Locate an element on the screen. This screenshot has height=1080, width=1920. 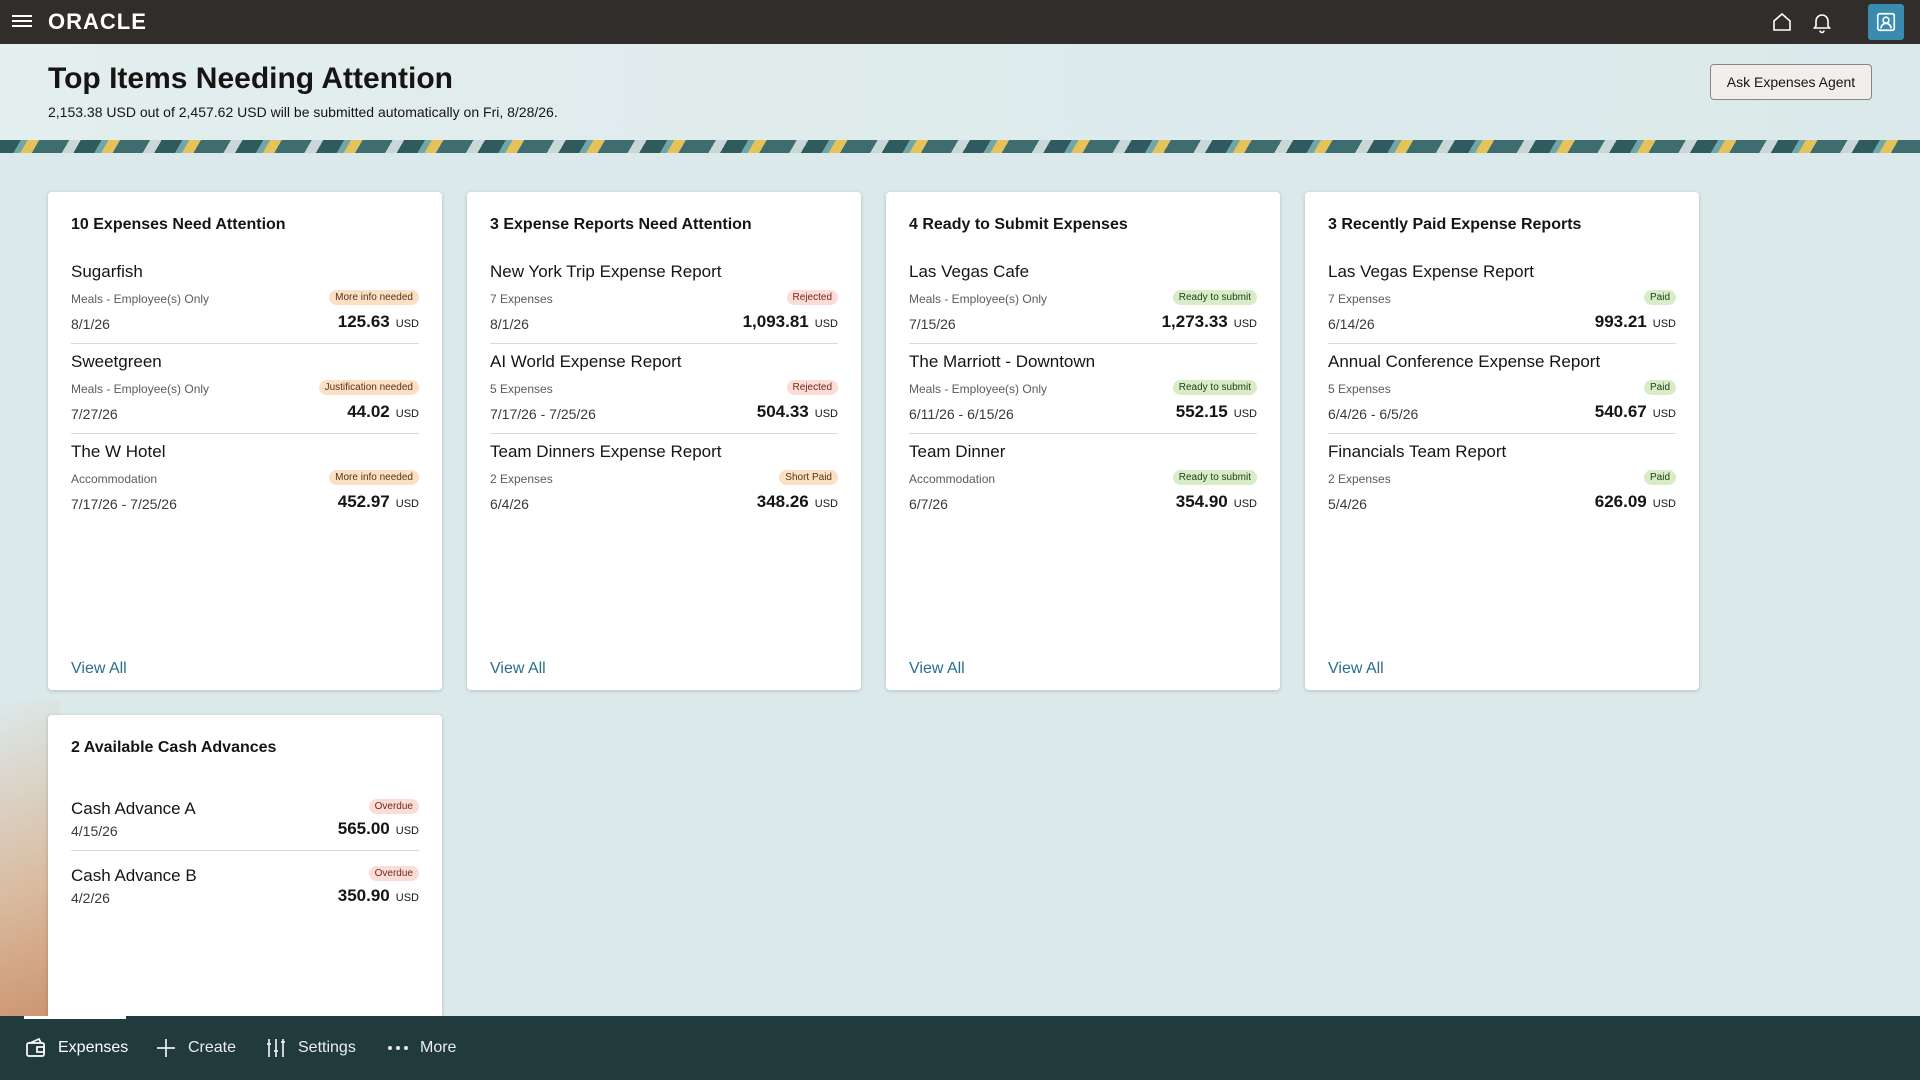
cash-advance-item: Cash Advance A 4/15/26 Overdue 565.00 USD is located at coordinates (245, 829).